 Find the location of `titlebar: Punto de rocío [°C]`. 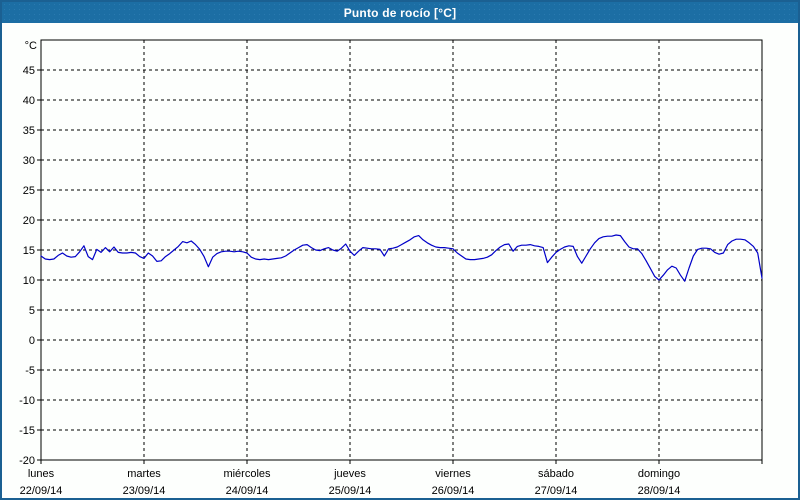

titlebar: Punto de rocío [°C] is located at coordinates (400, 12).